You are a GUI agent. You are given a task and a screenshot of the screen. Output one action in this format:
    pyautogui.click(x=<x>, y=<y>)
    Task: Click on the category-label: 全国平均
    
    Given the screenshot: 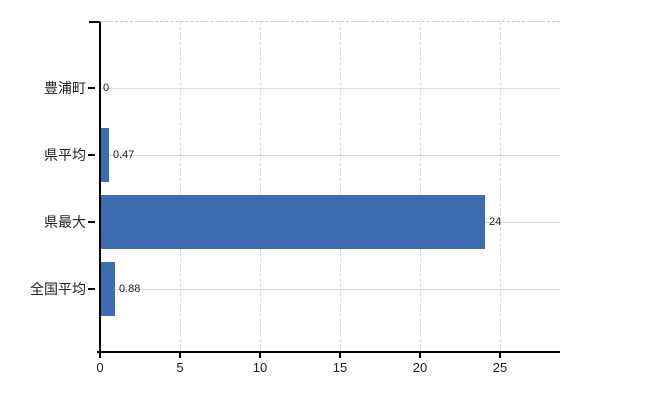 What is the action you would take?
    pyautogui.click(x=58, y=289)
    